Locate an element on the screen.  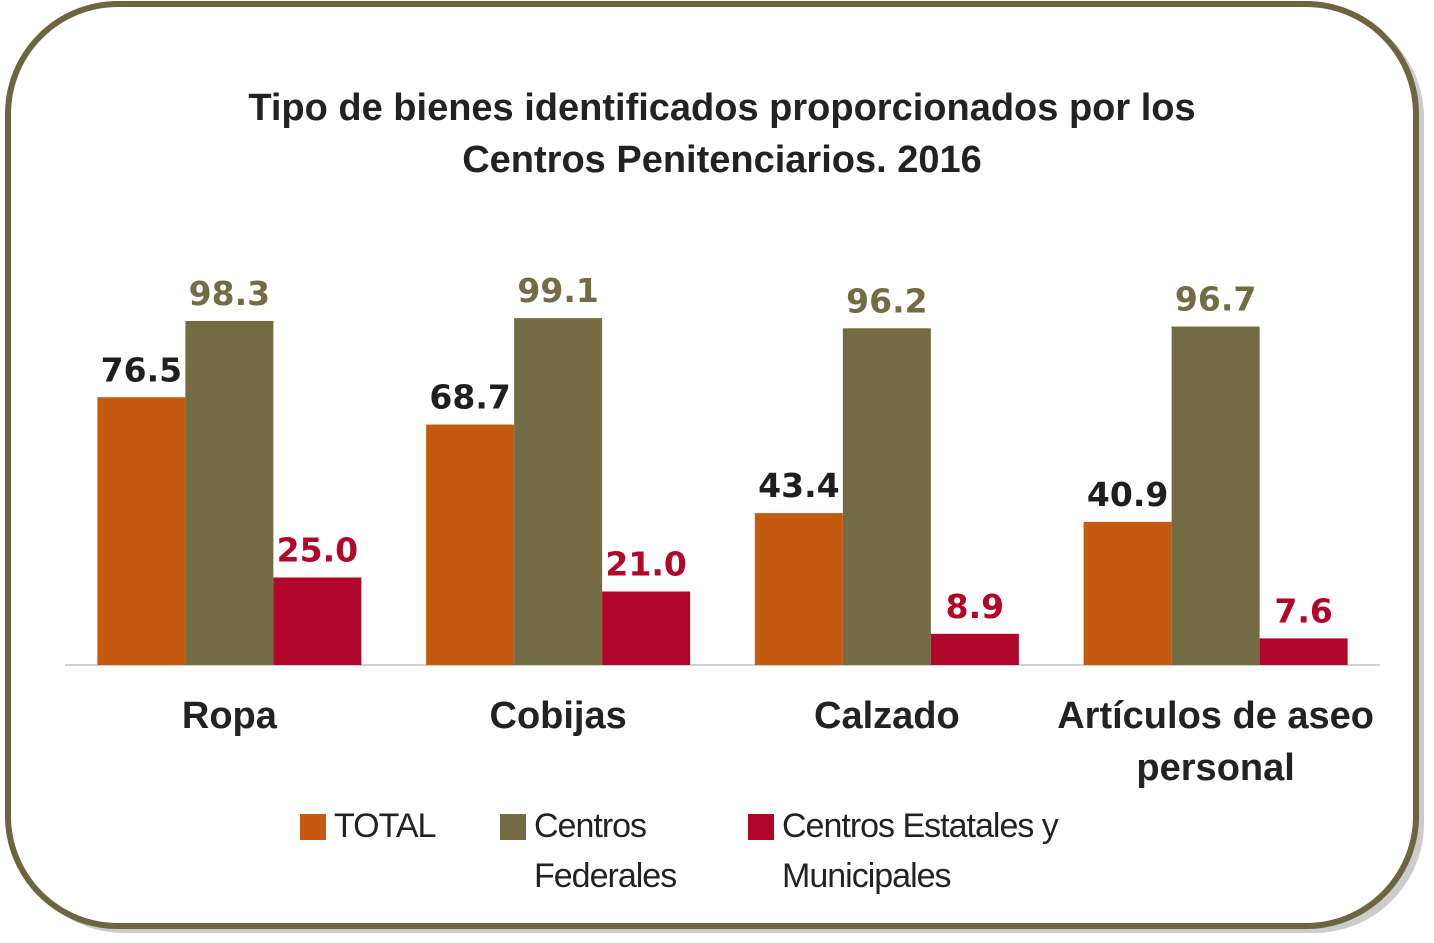
x-tick-label: Calzado is located at coordinates (887, 716).